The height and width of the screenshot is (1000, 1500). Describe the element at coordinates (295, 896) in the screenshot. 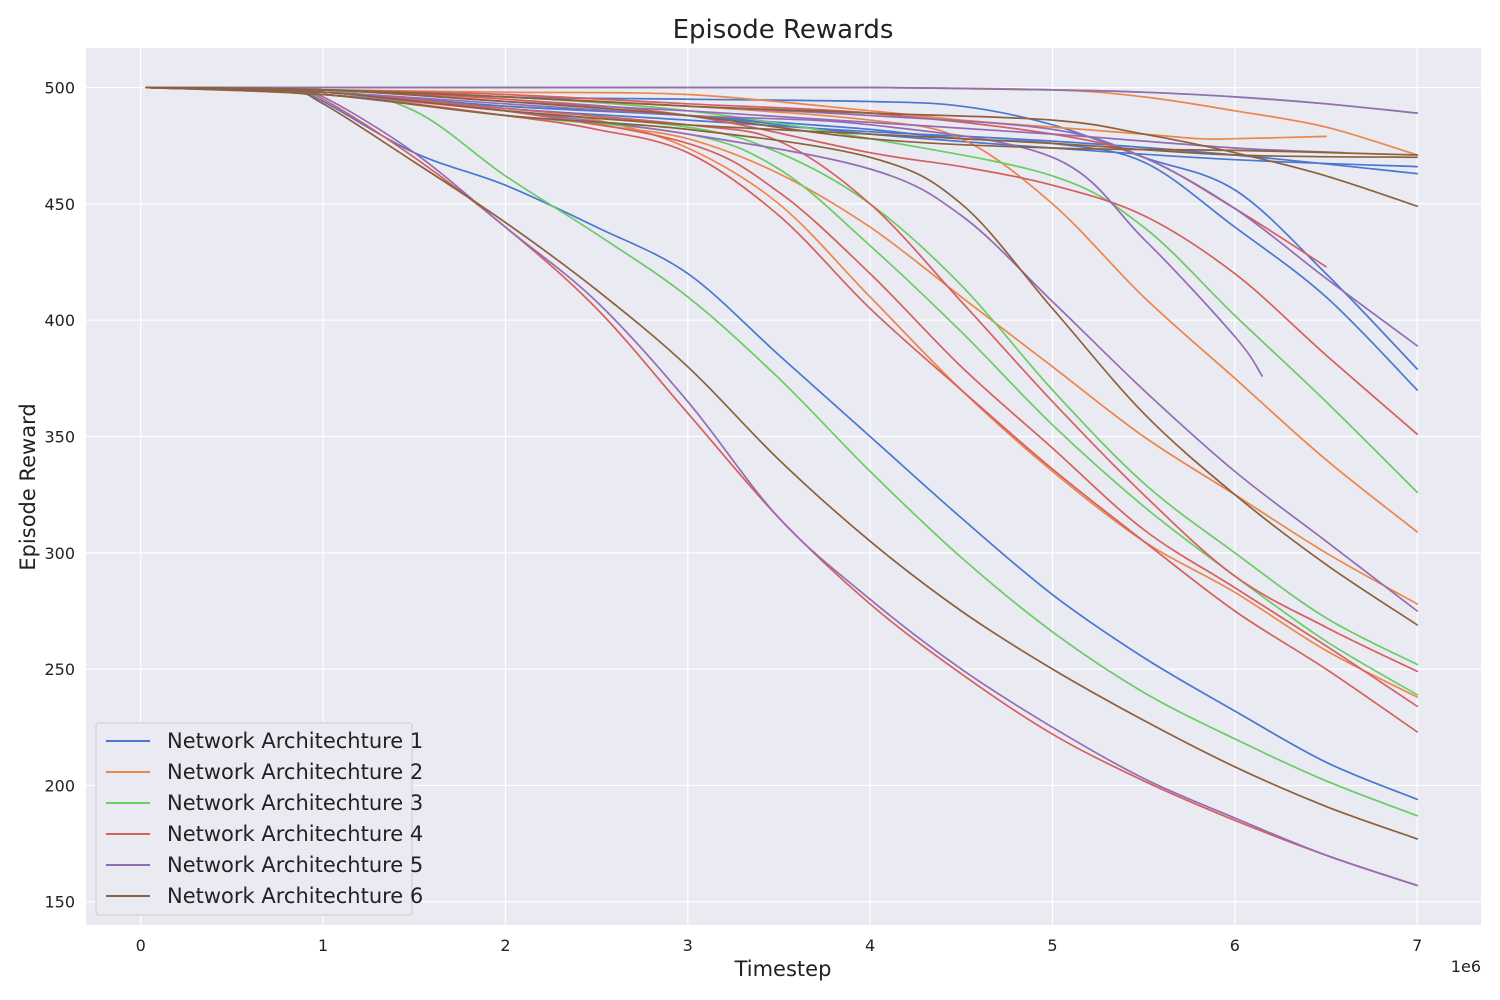

I see `legend-label: Network Architechture 6` at that location.